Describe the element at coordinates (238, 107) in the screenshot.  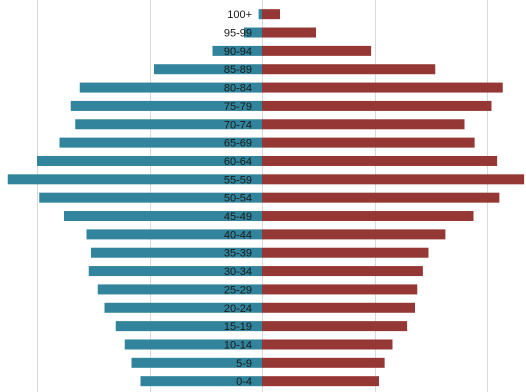
I see `category-label: 75-79` at that location.